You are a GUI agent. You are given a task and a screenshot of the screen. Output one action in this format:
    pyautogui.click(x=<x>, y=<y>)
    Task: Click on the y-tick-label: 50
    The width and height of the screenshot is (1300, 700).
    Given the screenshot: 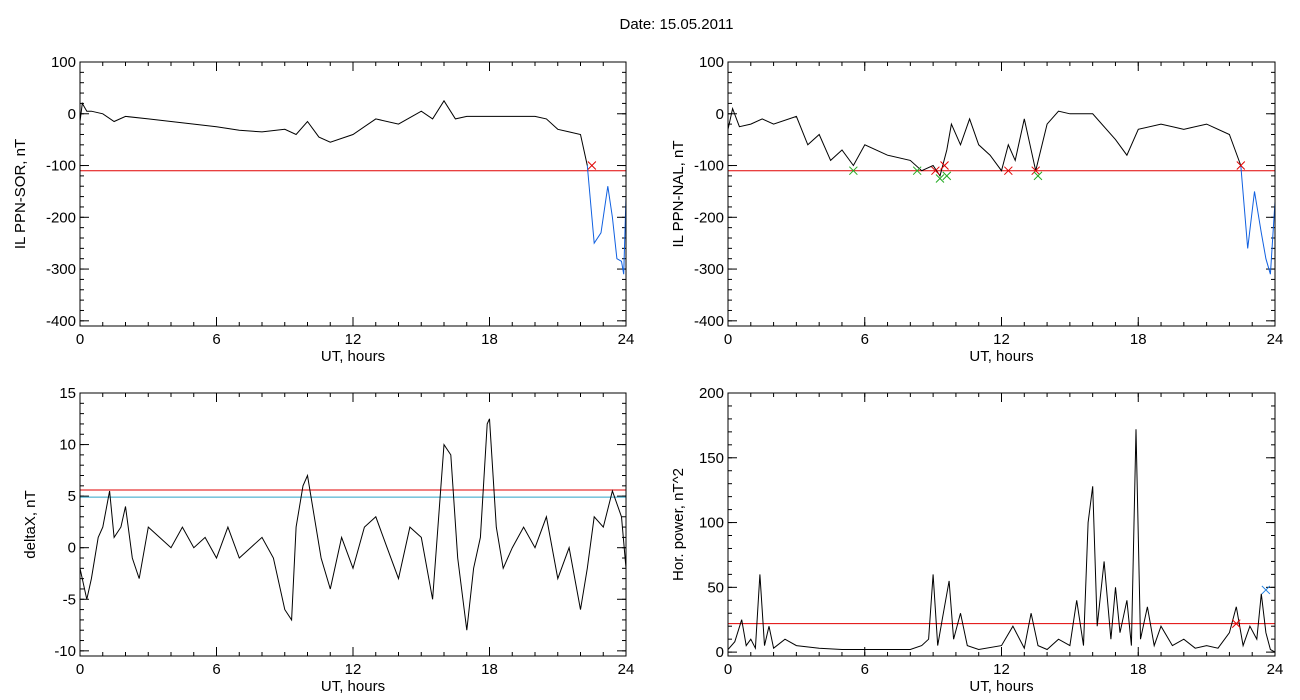 What is the action you would take?
    pyautogui.click(x=715, y=587)
    